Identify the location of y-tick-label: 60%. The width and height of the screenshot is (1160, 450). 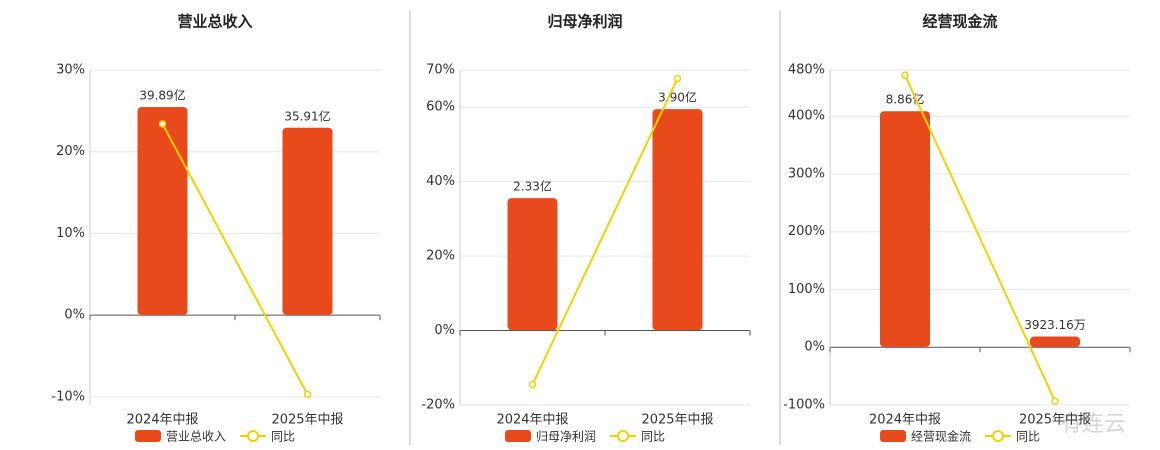
(440, 107).